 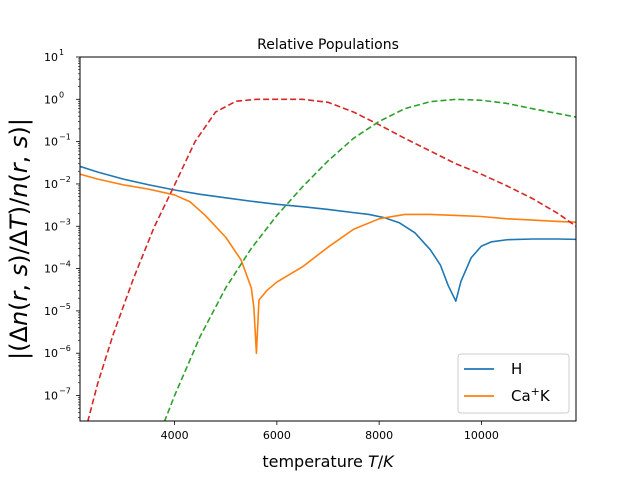 I want to click on x-tick-label: 4000, so click(x=175, y=435).